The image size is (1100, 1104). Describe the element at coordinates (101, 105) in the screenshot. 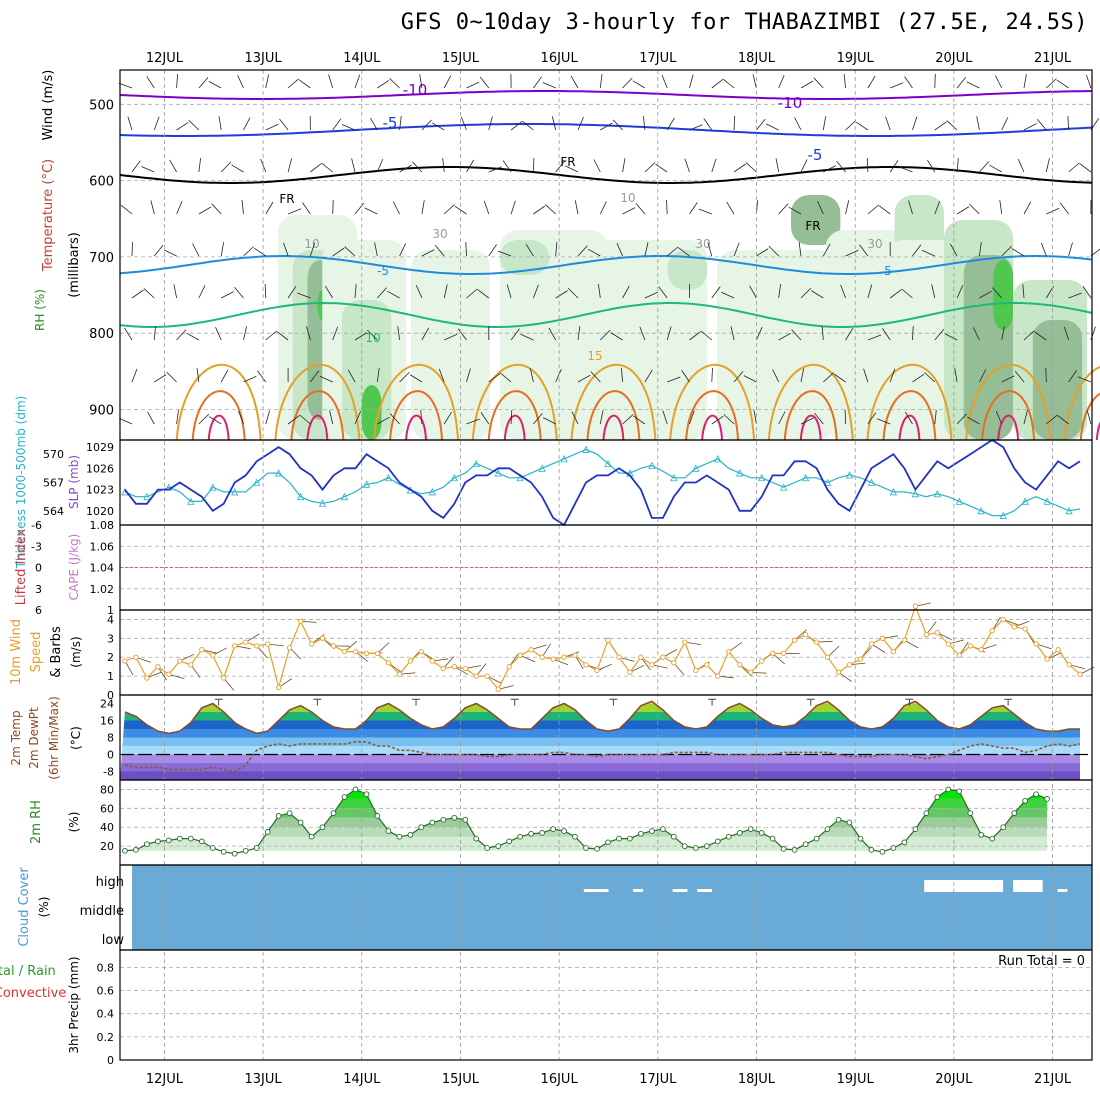

I see `upper-ytick: 500` at that location.